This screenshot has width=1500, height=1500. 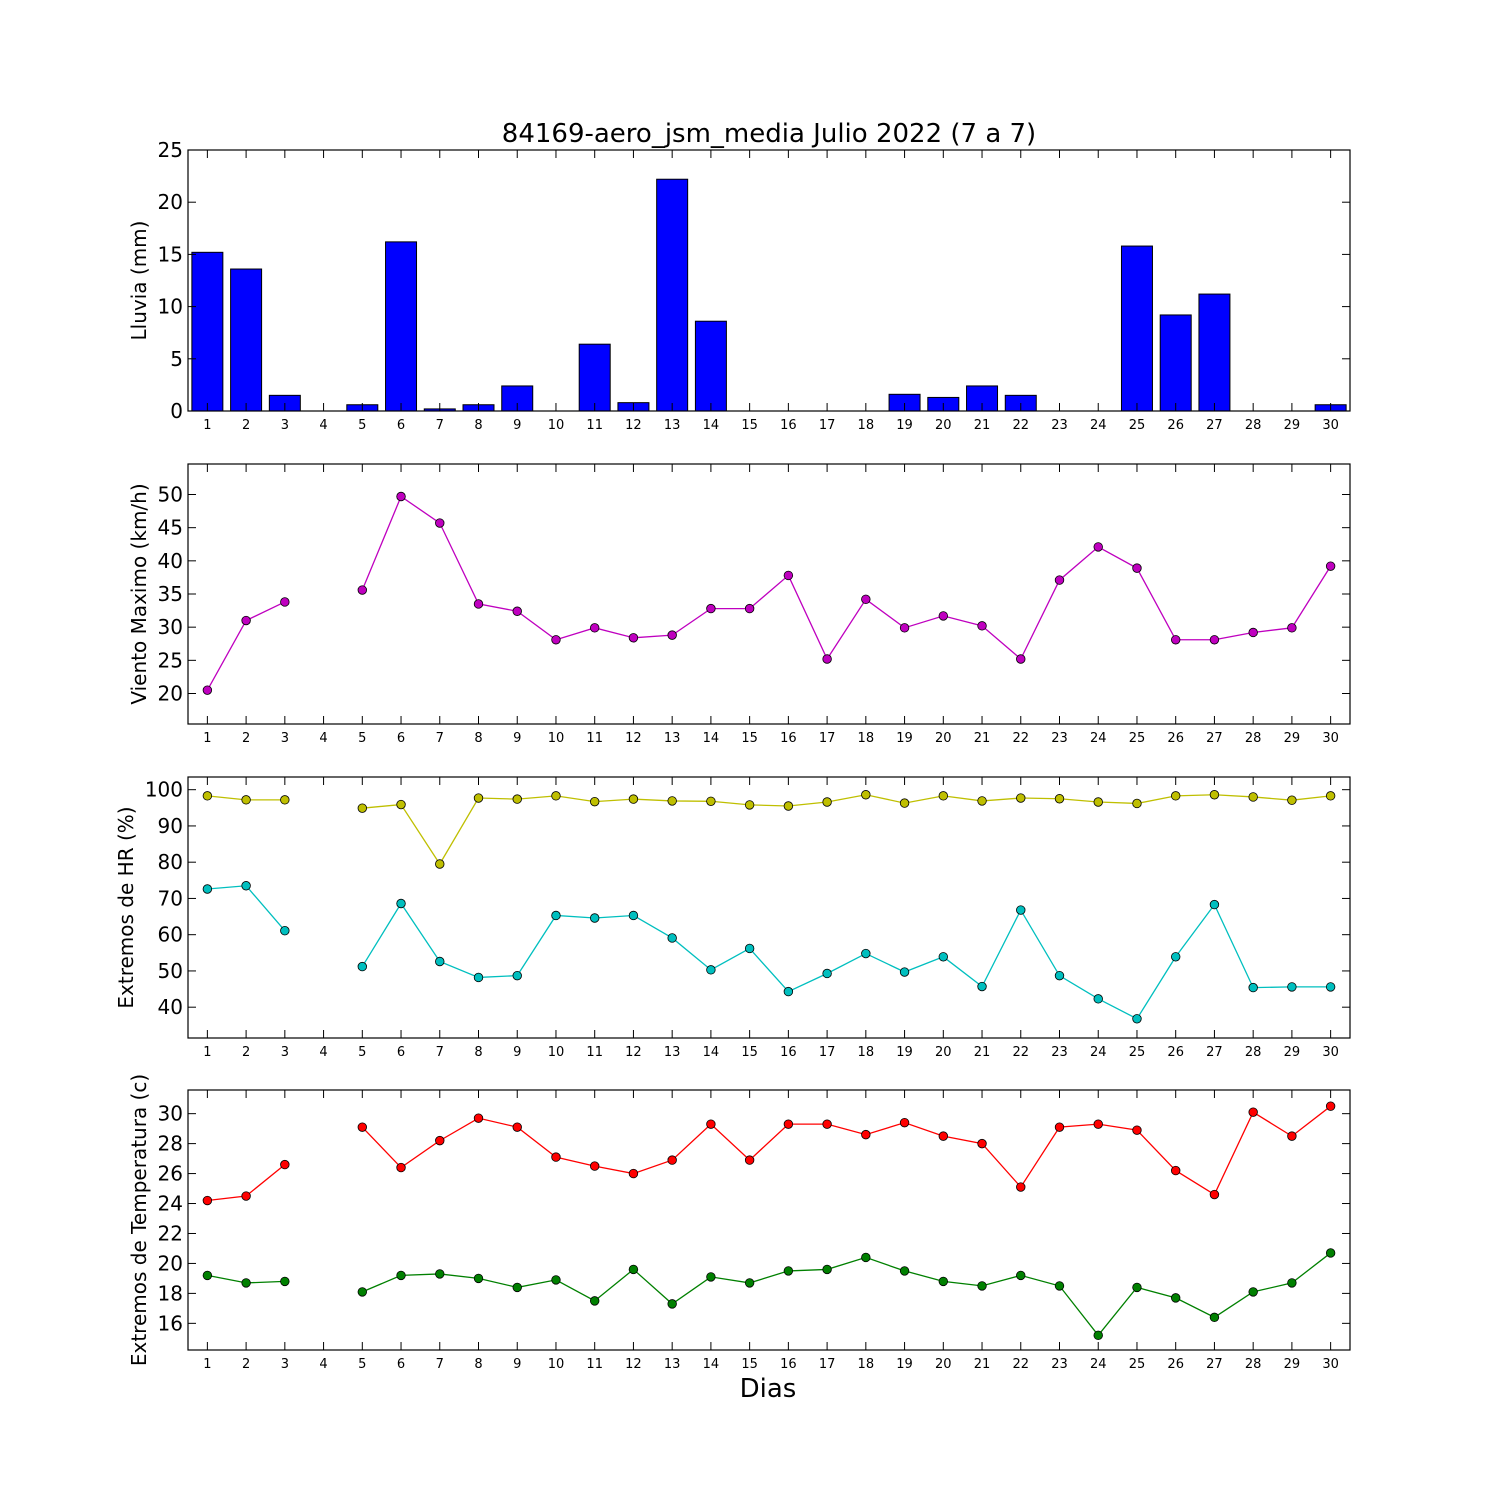 What do you see at coordinates (1214, 425) in the screenshot?
I see `rain-xtick-label: 27` at bounding box center [1214, 425].